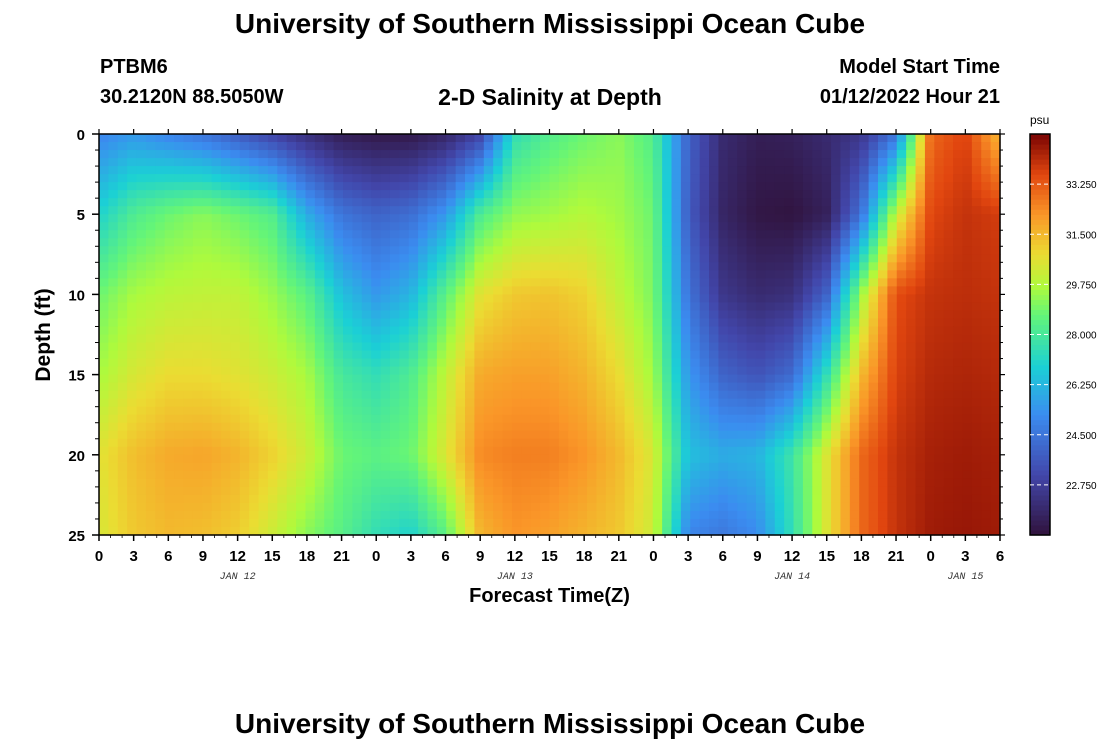 Image resolution: width=1100 pixels, height=750 pixels. What do you see at coordinates (688, 556) in the screenshot?
I see `x-tick-label: 3` at bounding box center [688, 556].